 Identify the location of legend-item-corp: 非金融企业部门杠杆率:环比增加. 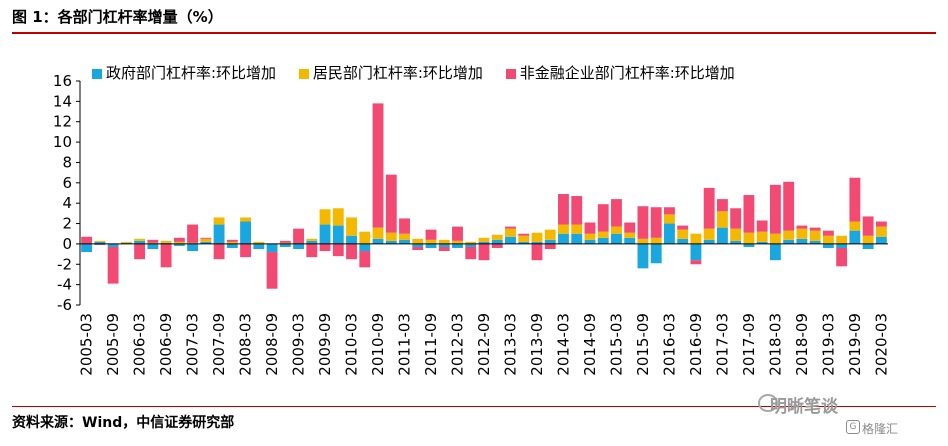
(620, 73).